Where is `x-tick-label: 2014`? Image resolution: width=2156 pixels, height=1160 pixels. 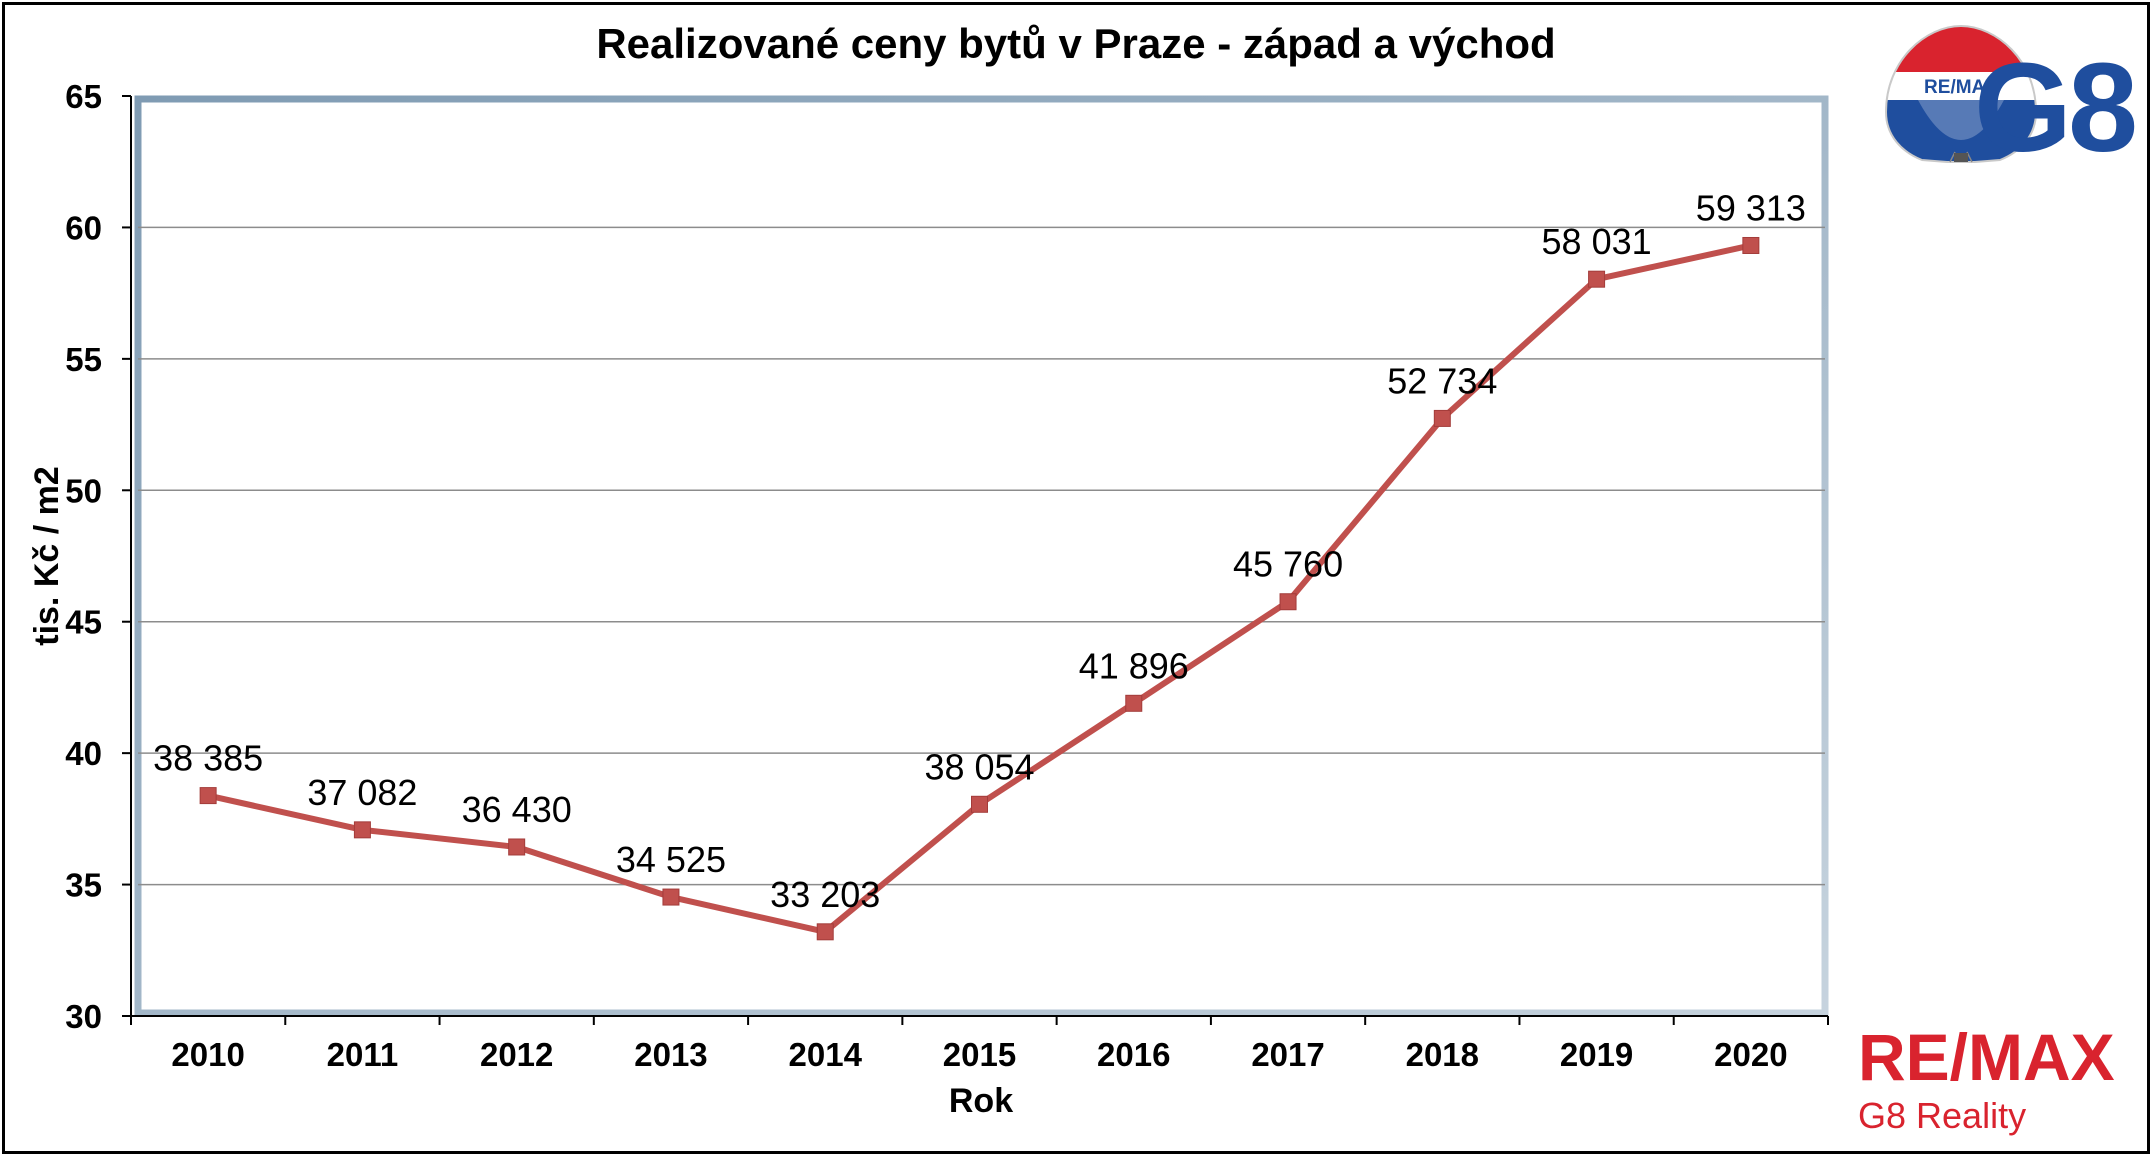 x-tick-label: 2014 is located at coordinates (826, 1054).